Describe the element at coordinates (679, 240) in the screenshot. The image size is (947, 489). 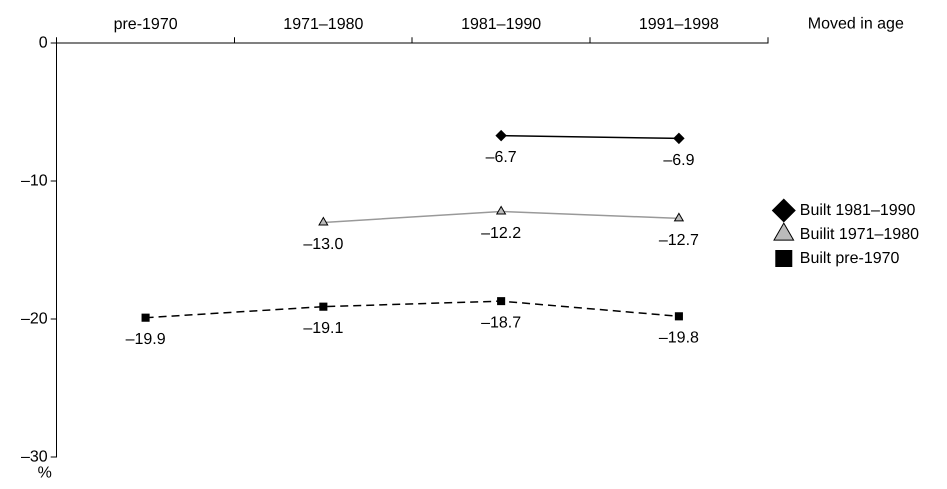
I see `data-label: –12.7` at that location.